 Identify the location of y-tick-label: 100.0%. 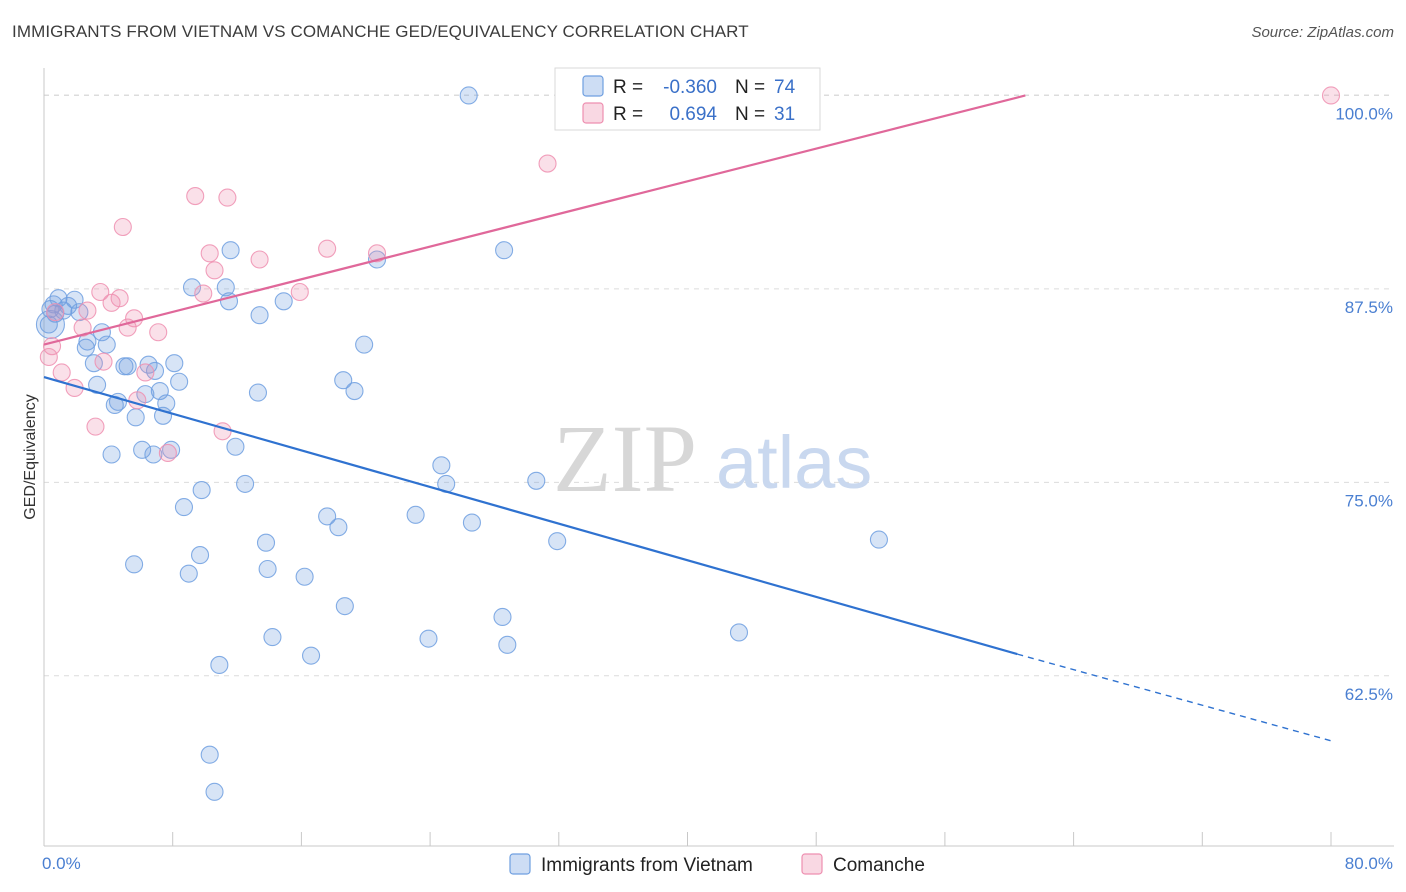
(1364, 113).